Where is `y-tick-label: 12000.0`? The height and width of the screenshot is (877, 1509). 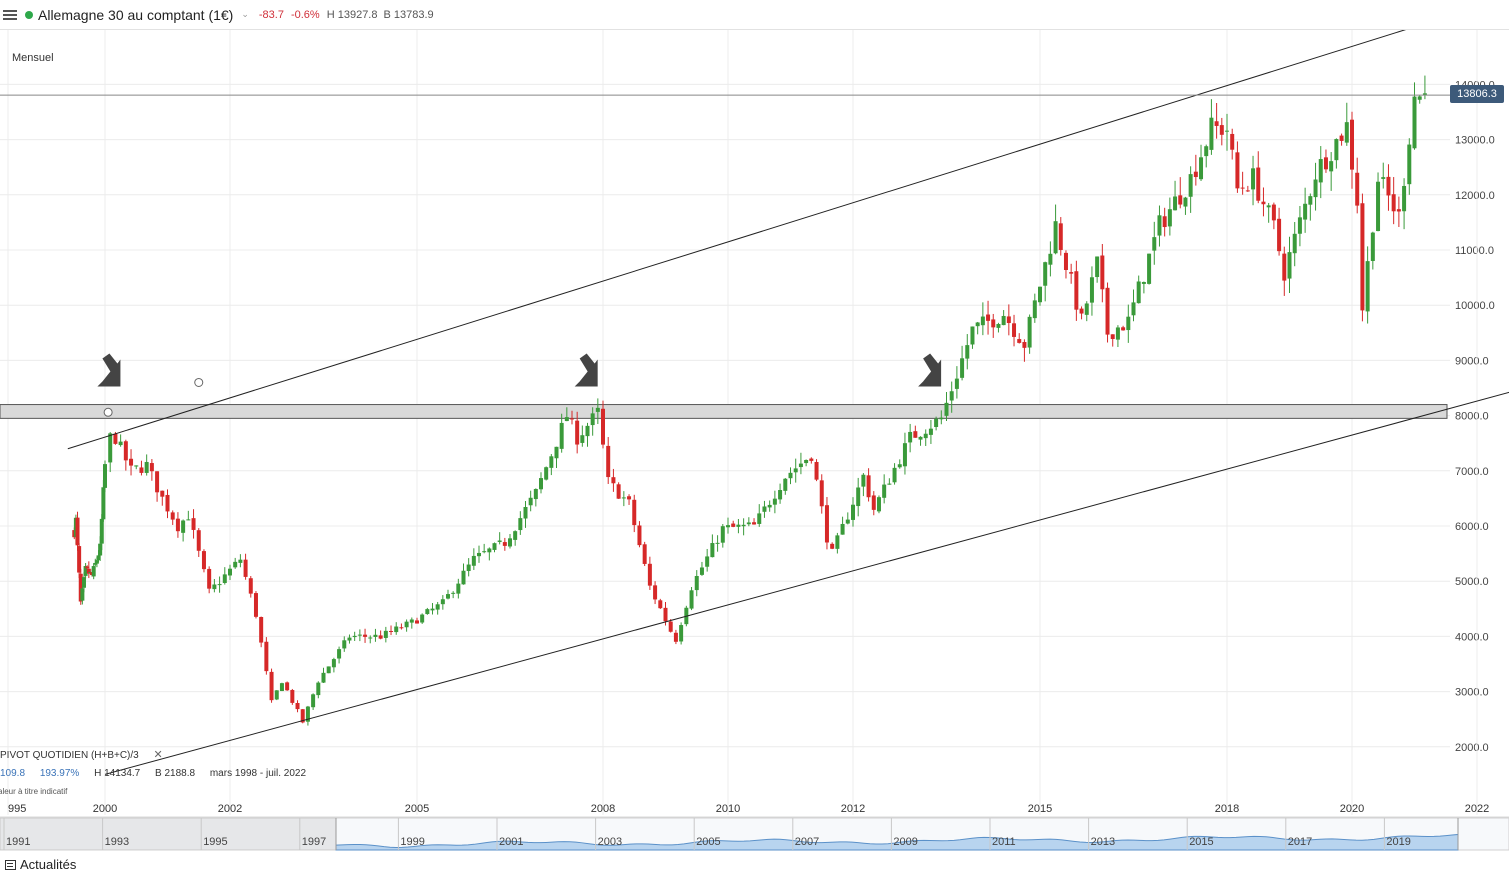
y-tick-label: 12000.0 is located at coordinates (1475, 196).